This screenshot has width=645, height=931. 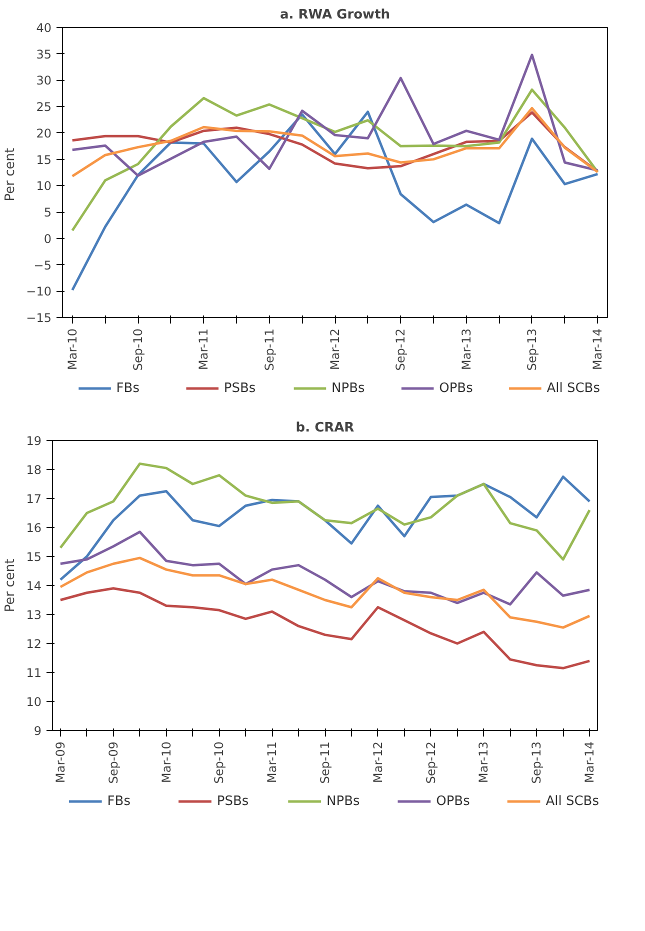 What do you see at coordinates (34, 441) in the screenshot?
I see `y-tick-label: 19` at bounding box center [34, 441].